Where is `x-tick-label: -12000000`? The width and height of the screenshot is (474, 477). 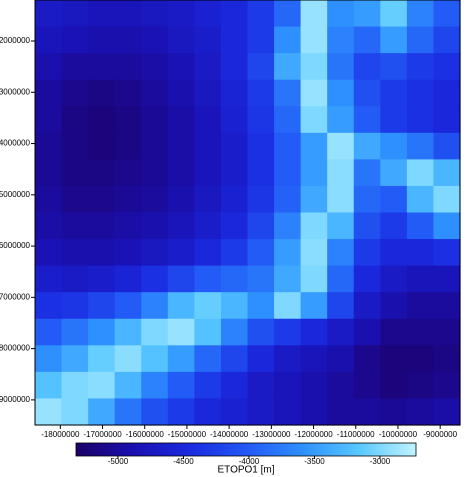
x-tick-label: -12000000 is located at coordinates (313, 434).